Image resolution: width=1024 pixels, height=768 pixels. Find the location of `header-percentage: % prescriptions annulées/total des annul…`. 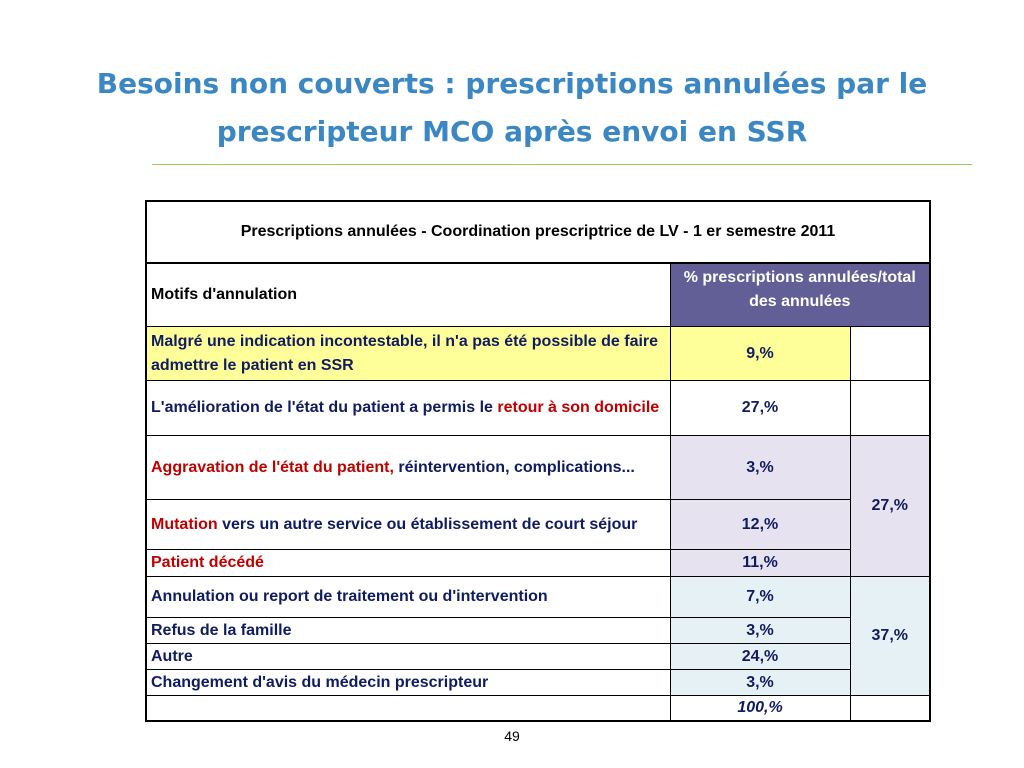

header-percentage: % prescriptions annulées/total des annul… is located at coordinates (800, 294).